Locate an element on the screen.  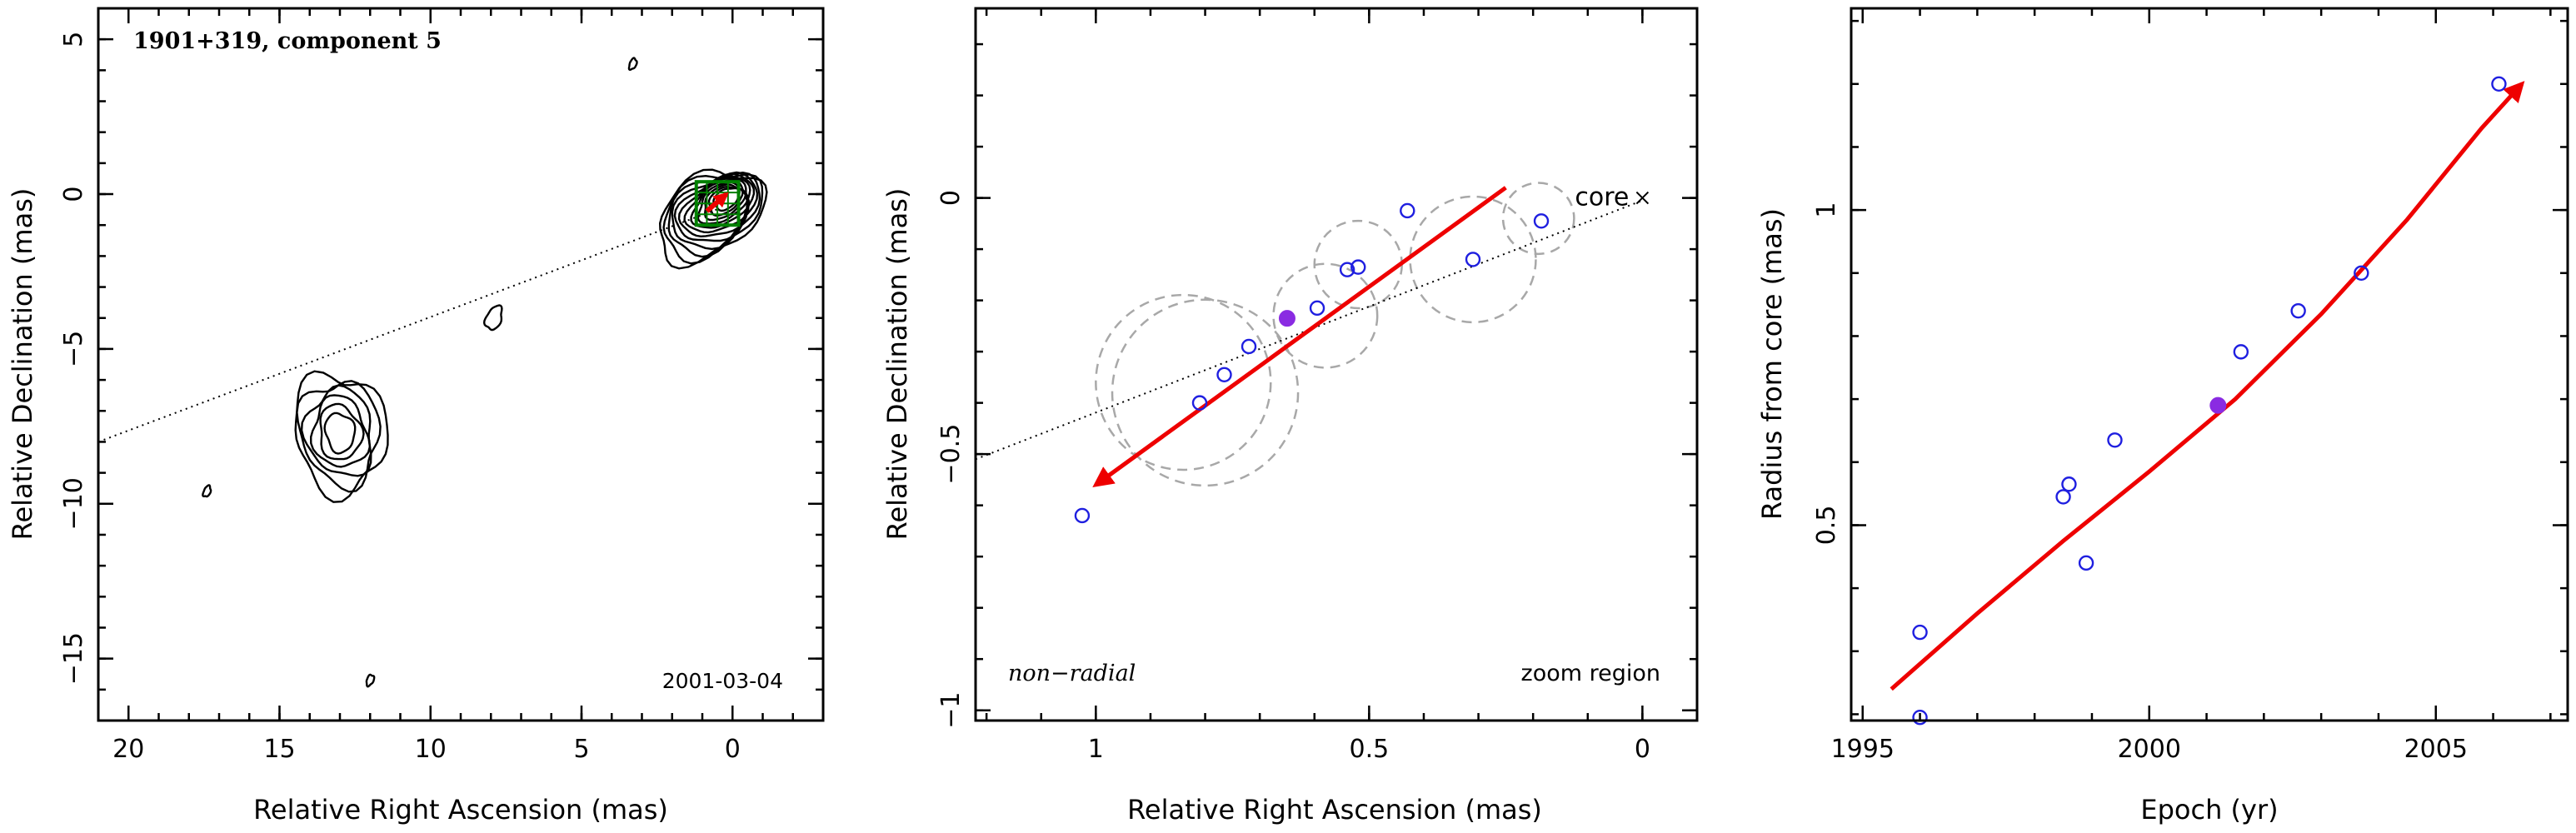
y-tick-label: −5 is located at coordinates (73, 349).